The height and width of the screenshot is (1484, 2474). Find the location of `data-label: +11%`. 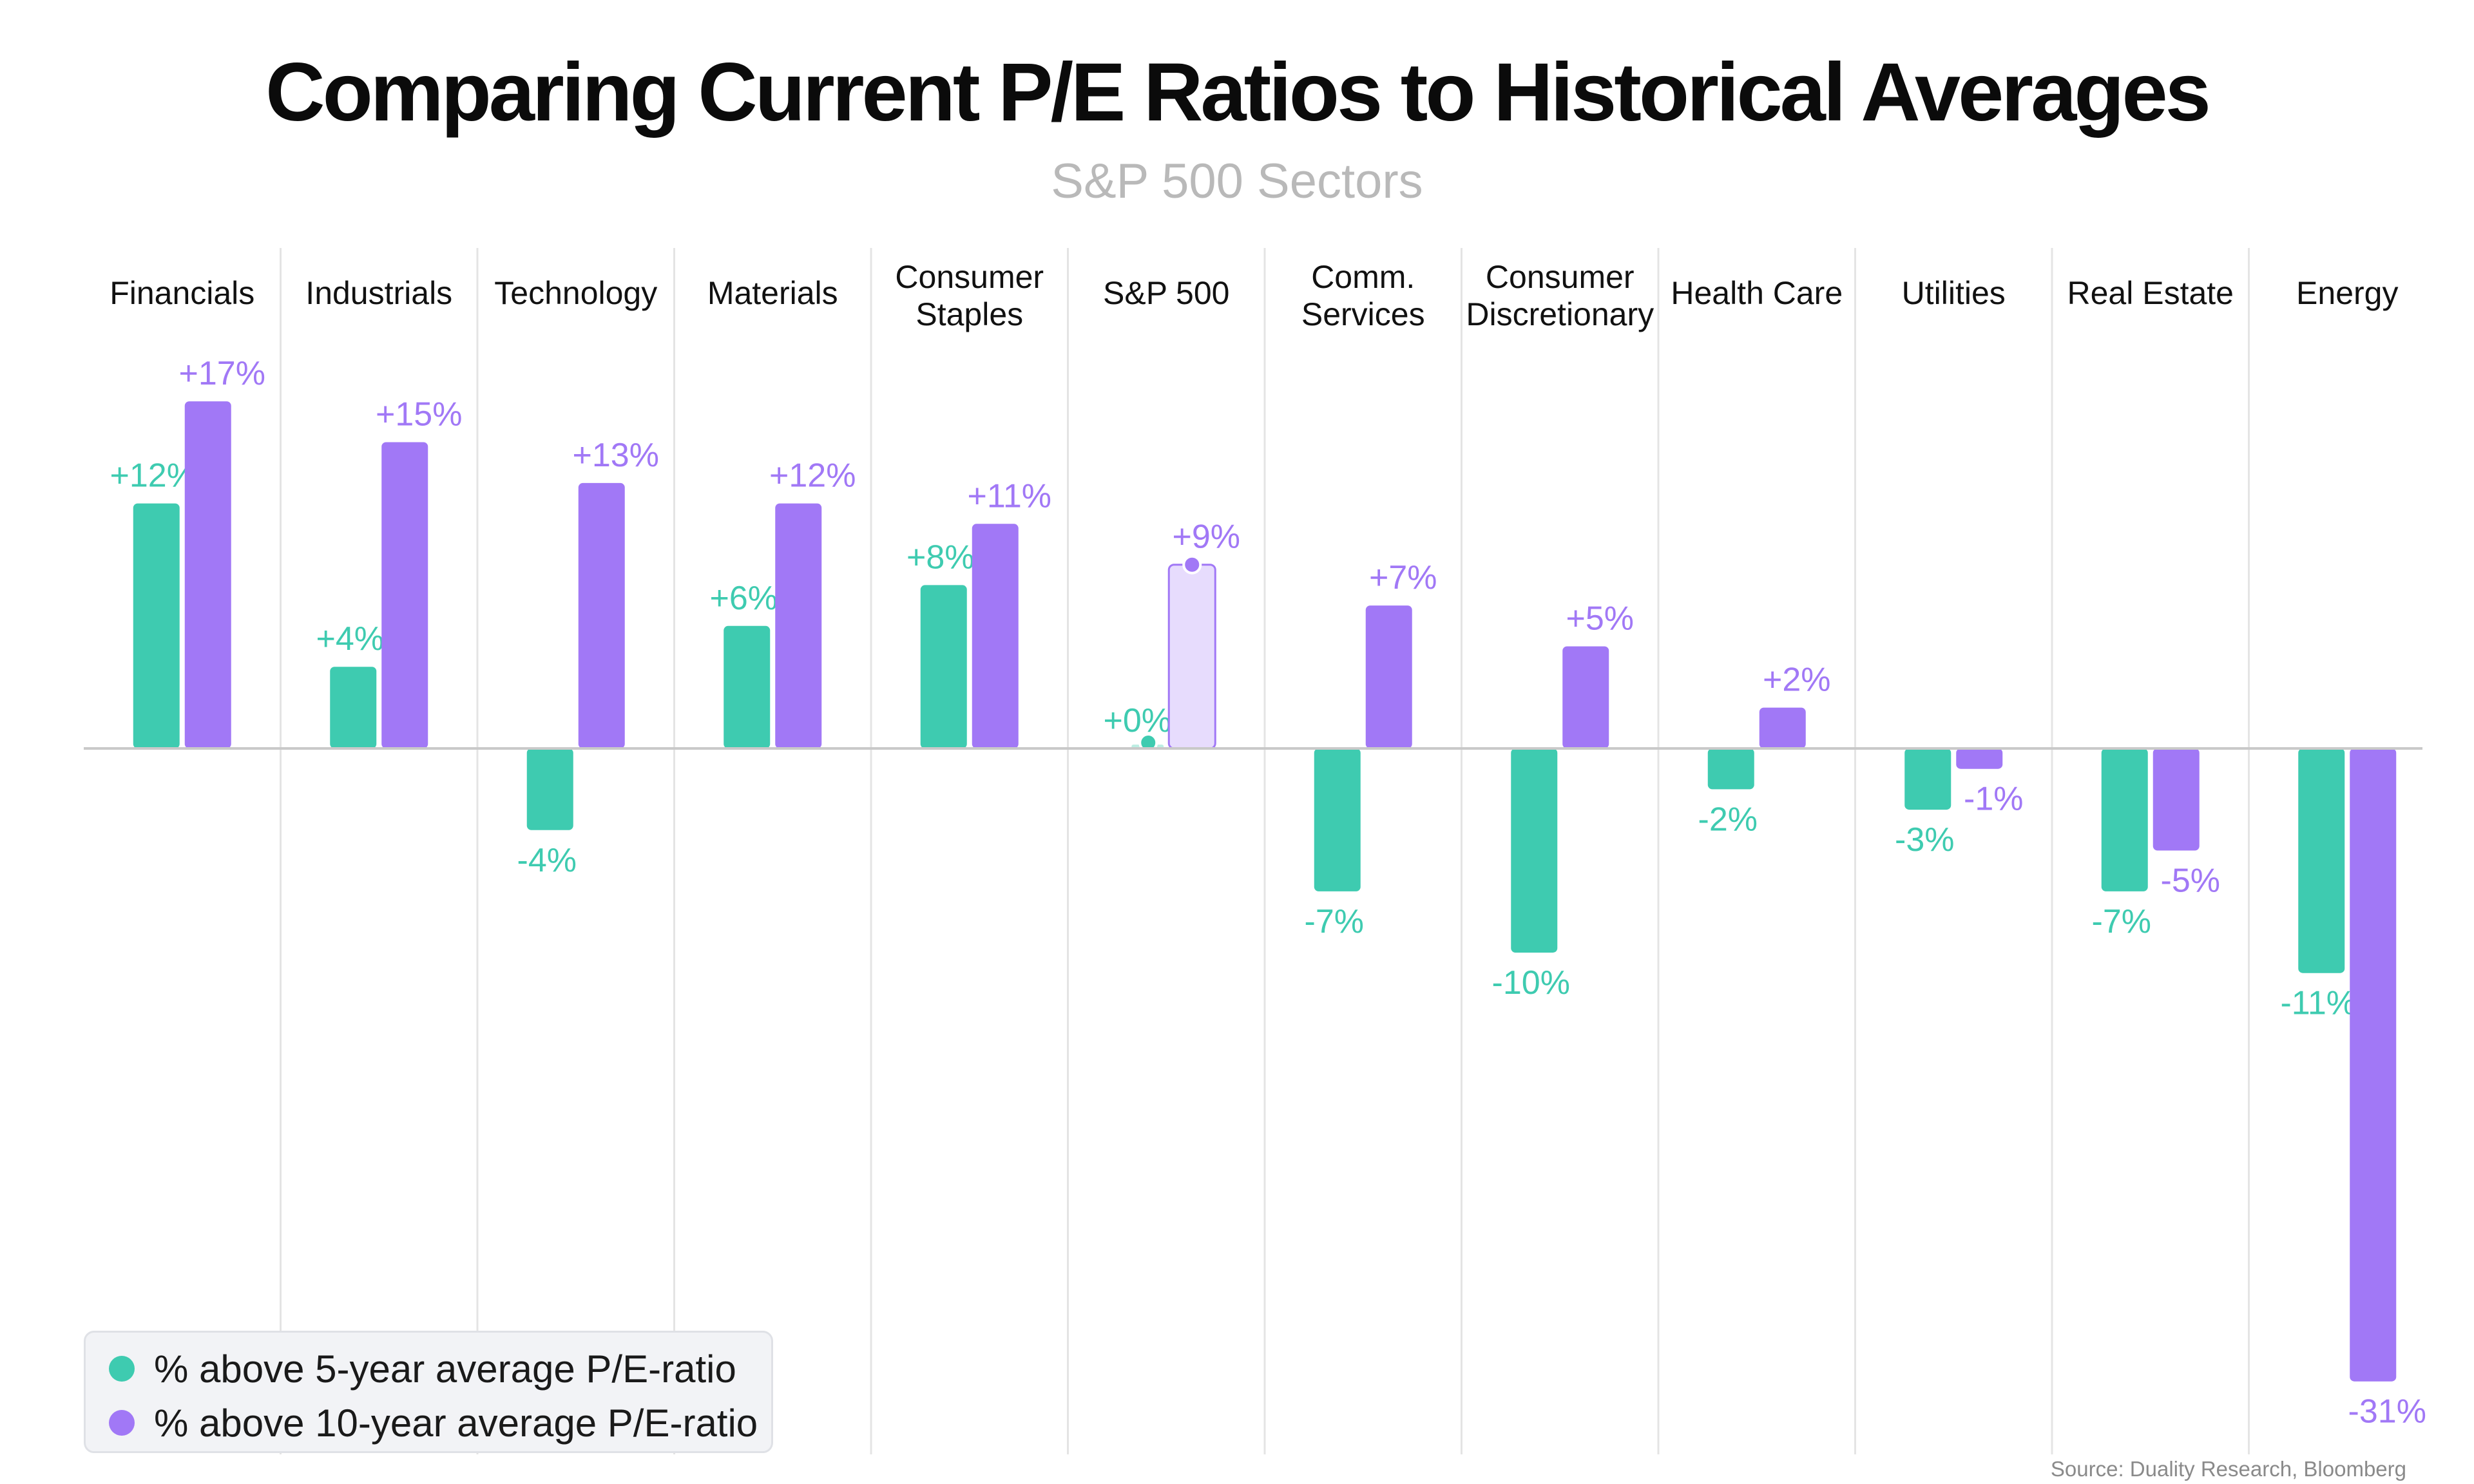

data-label: +11% is located at coordinates (1009, 496).